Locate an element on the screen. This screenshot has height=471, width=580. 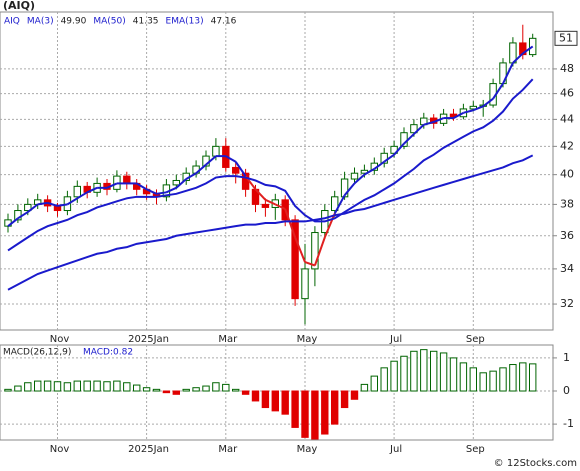
last-price-tag is located at coordinates (566, 38).